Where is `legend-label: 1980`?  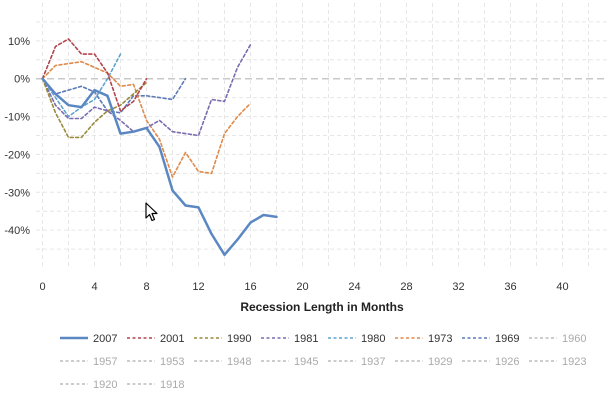 legend-label: 1980 is located at coordinates (373, 339).